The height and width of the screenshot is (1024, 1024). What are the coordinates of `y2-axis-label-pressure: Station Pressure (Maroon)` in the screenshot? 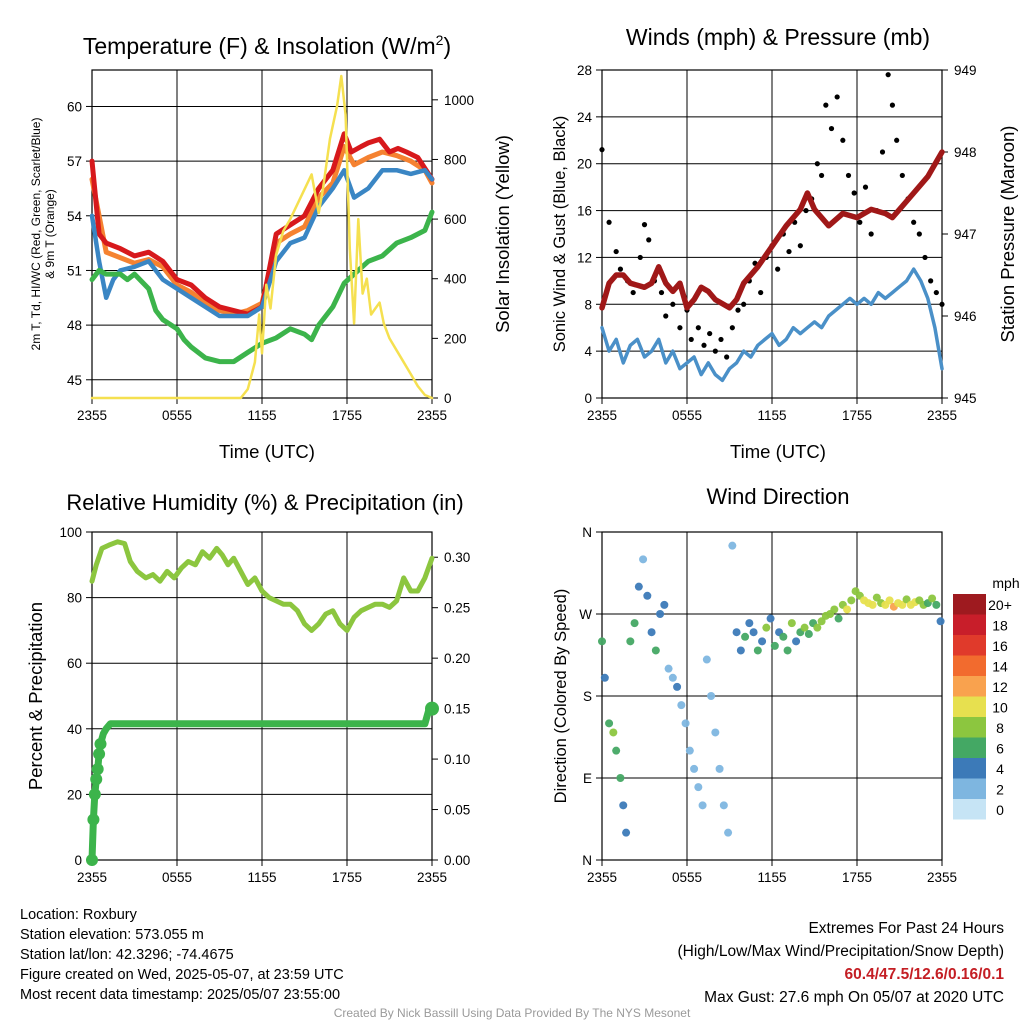 It's located at (1007, 234).